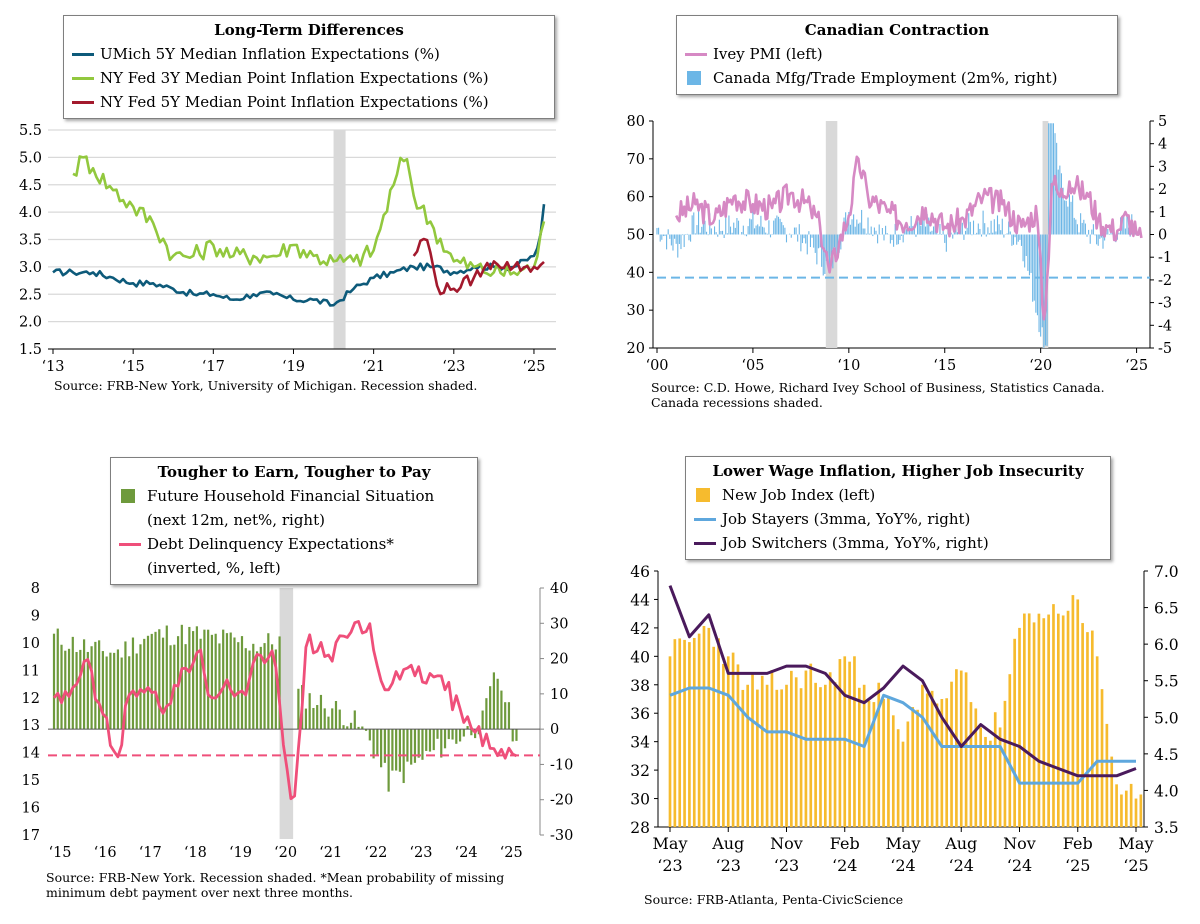  I want to click on x-tick-label: ‘23, so click(453, 367).